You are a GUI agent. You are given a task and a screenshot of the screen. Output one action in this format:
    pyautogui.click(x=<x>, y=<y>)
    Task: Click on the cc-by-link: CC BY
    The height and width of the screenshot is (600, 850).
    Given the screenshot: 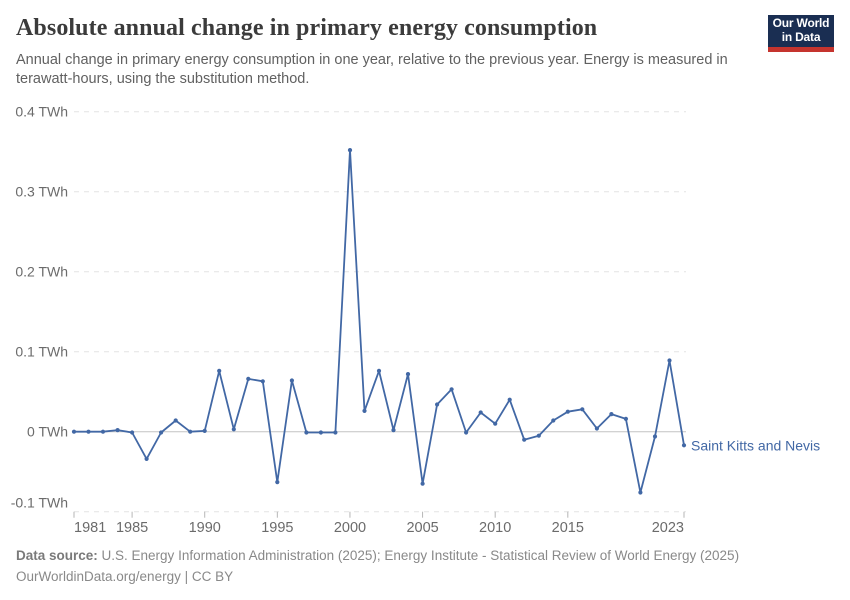 What is the action you would take?
    pyautogui.click(x=212, y=576)
    